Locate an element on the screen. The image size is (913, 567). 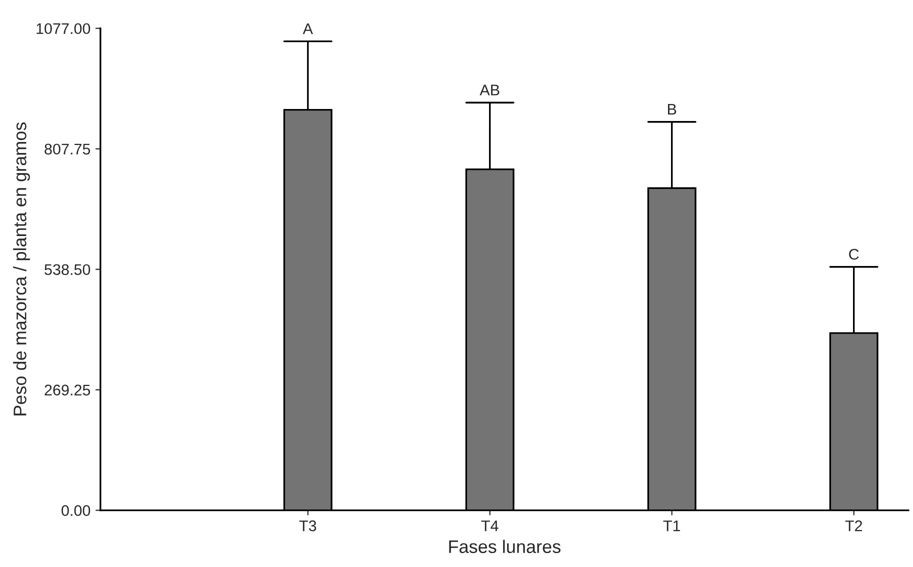
x-tick-label: T3 is located at coordinates (307, 526).